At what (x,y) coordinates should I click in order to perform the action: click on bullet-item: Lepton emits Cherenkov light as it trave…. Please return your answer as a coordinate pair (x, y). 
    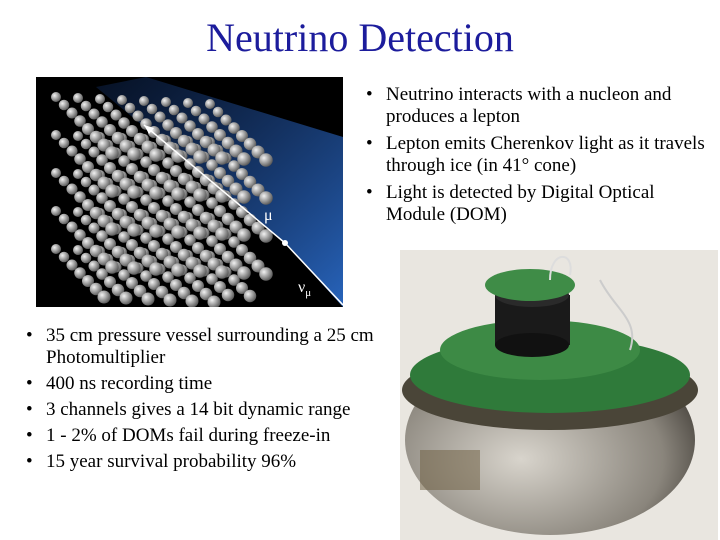
    Looking at the image, I should click on (536, 155).